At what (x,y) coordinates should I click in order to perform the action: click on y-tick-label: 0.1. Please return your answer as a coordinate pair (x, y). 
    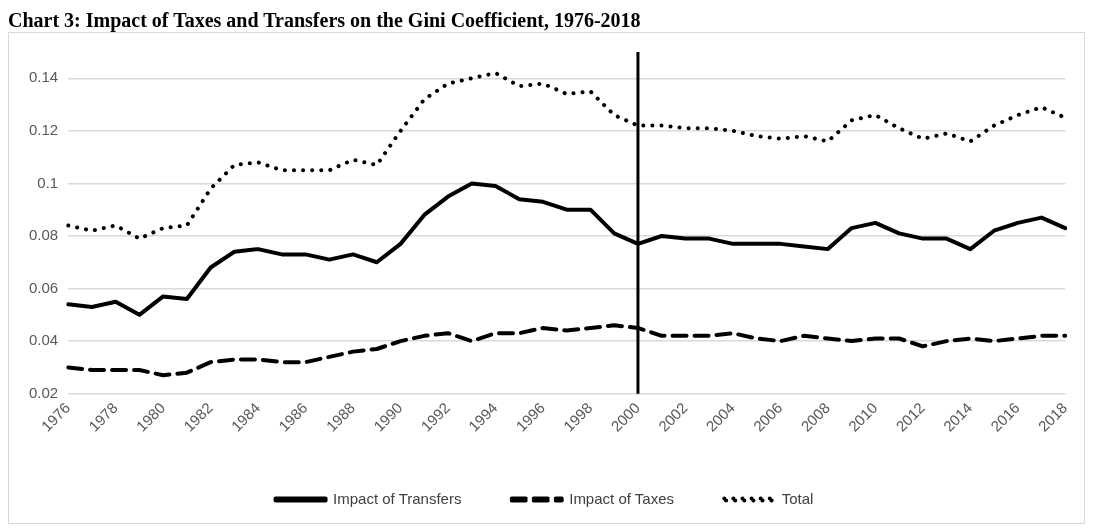
    Looking at the image, I should click on (48, 182).